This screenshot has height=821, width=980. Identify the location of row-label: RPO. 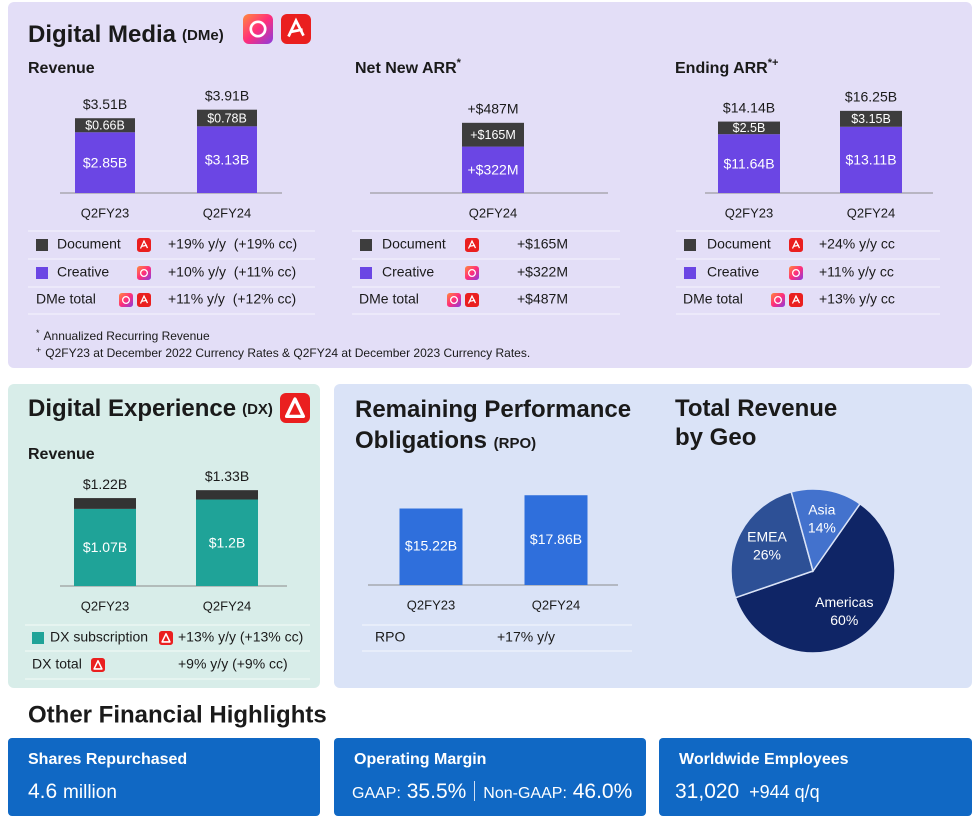
(390, 637).